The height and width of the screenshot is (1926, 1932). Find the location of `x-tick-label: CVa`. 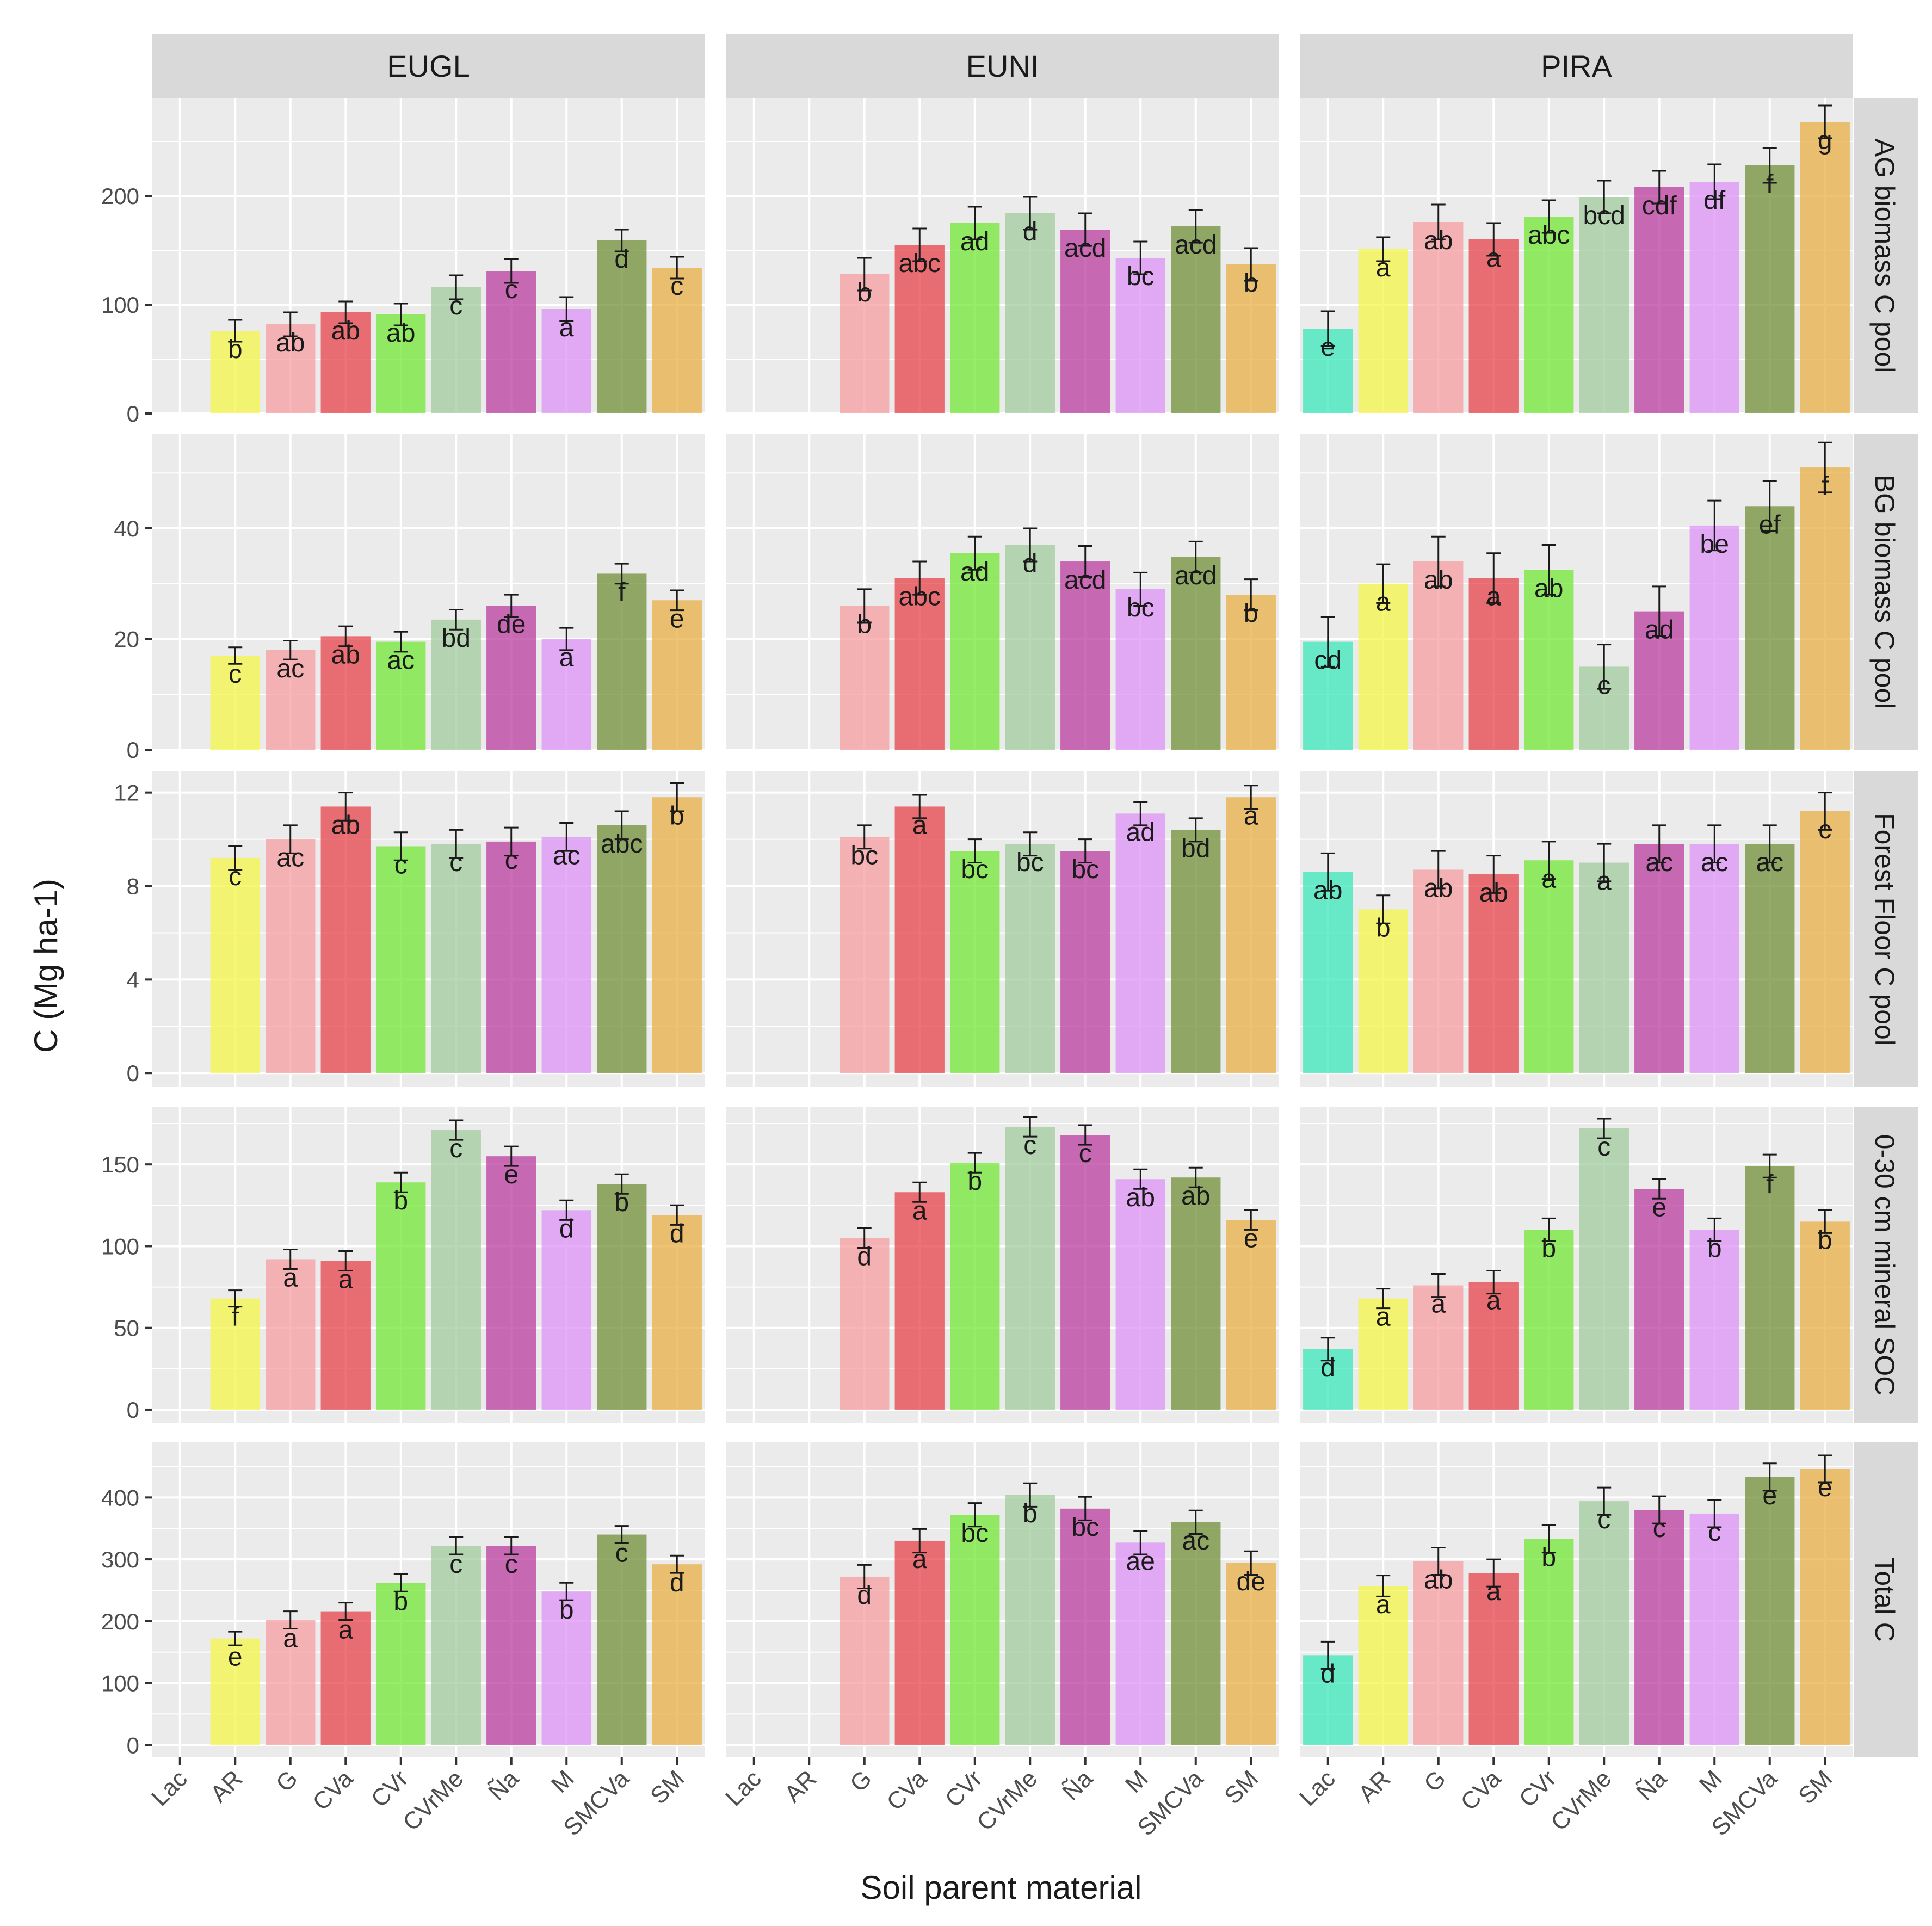

x-tick-label: CVa is located at coordinates (1481, 1790).